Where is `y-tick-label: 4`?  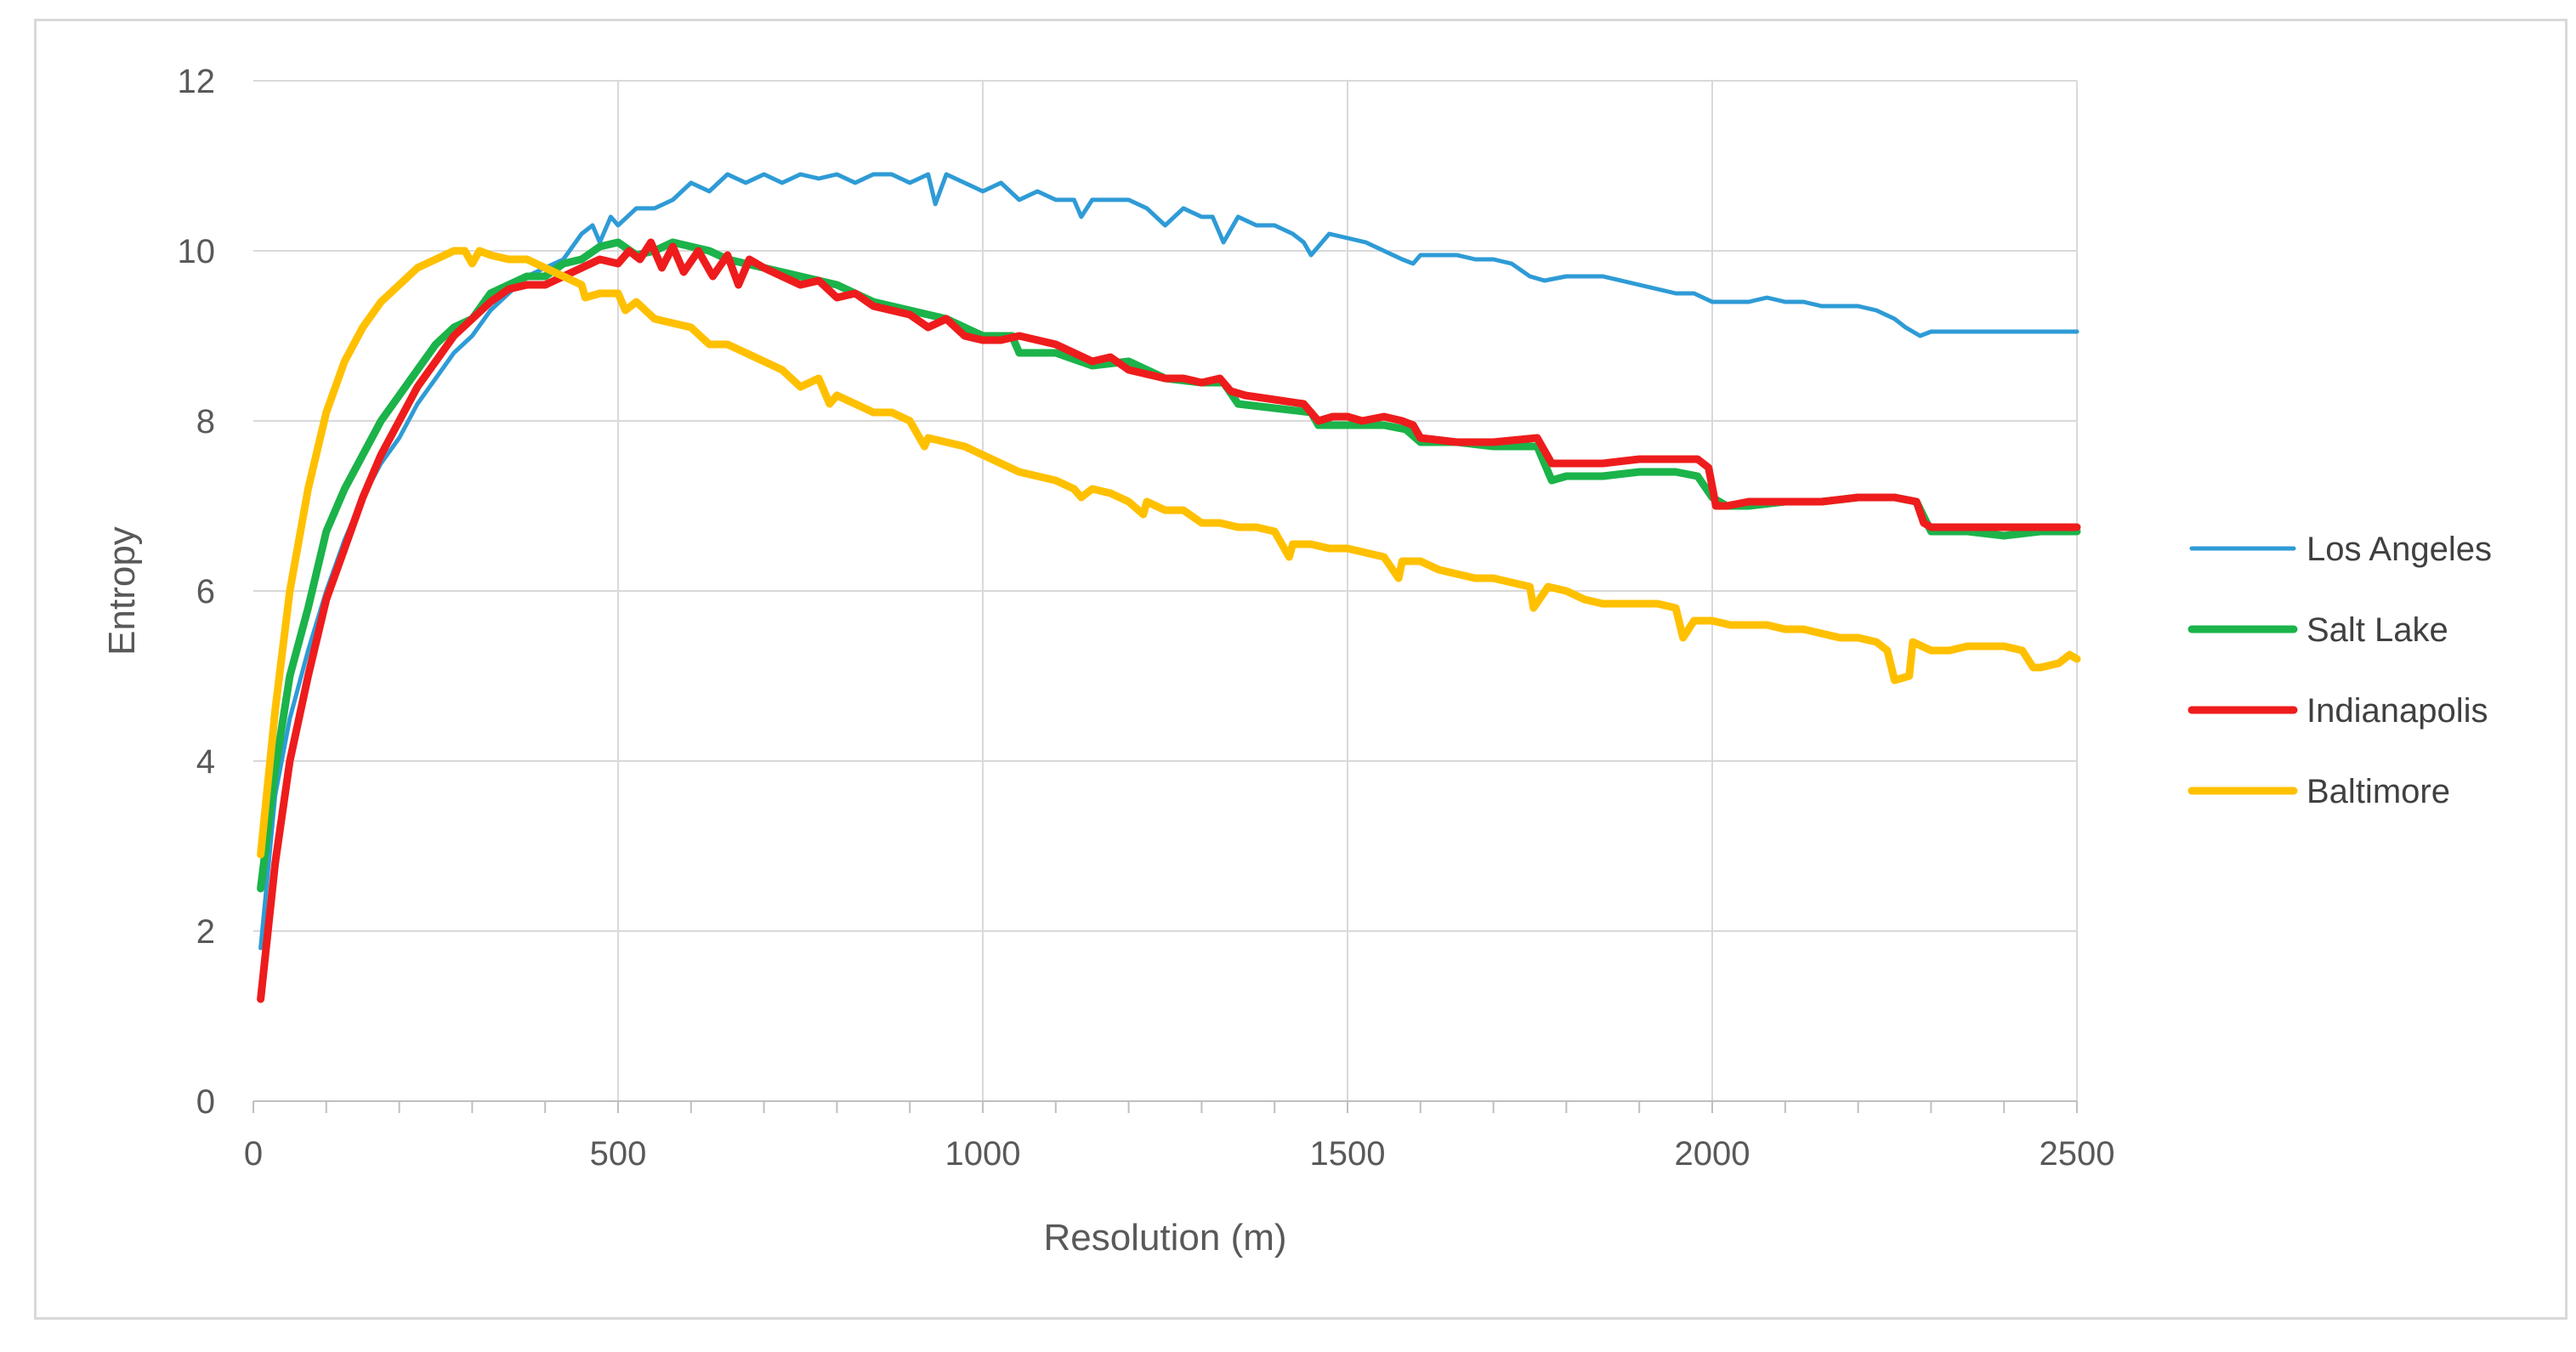
y-tick-label: 4 is located at coordinates (206, 762).